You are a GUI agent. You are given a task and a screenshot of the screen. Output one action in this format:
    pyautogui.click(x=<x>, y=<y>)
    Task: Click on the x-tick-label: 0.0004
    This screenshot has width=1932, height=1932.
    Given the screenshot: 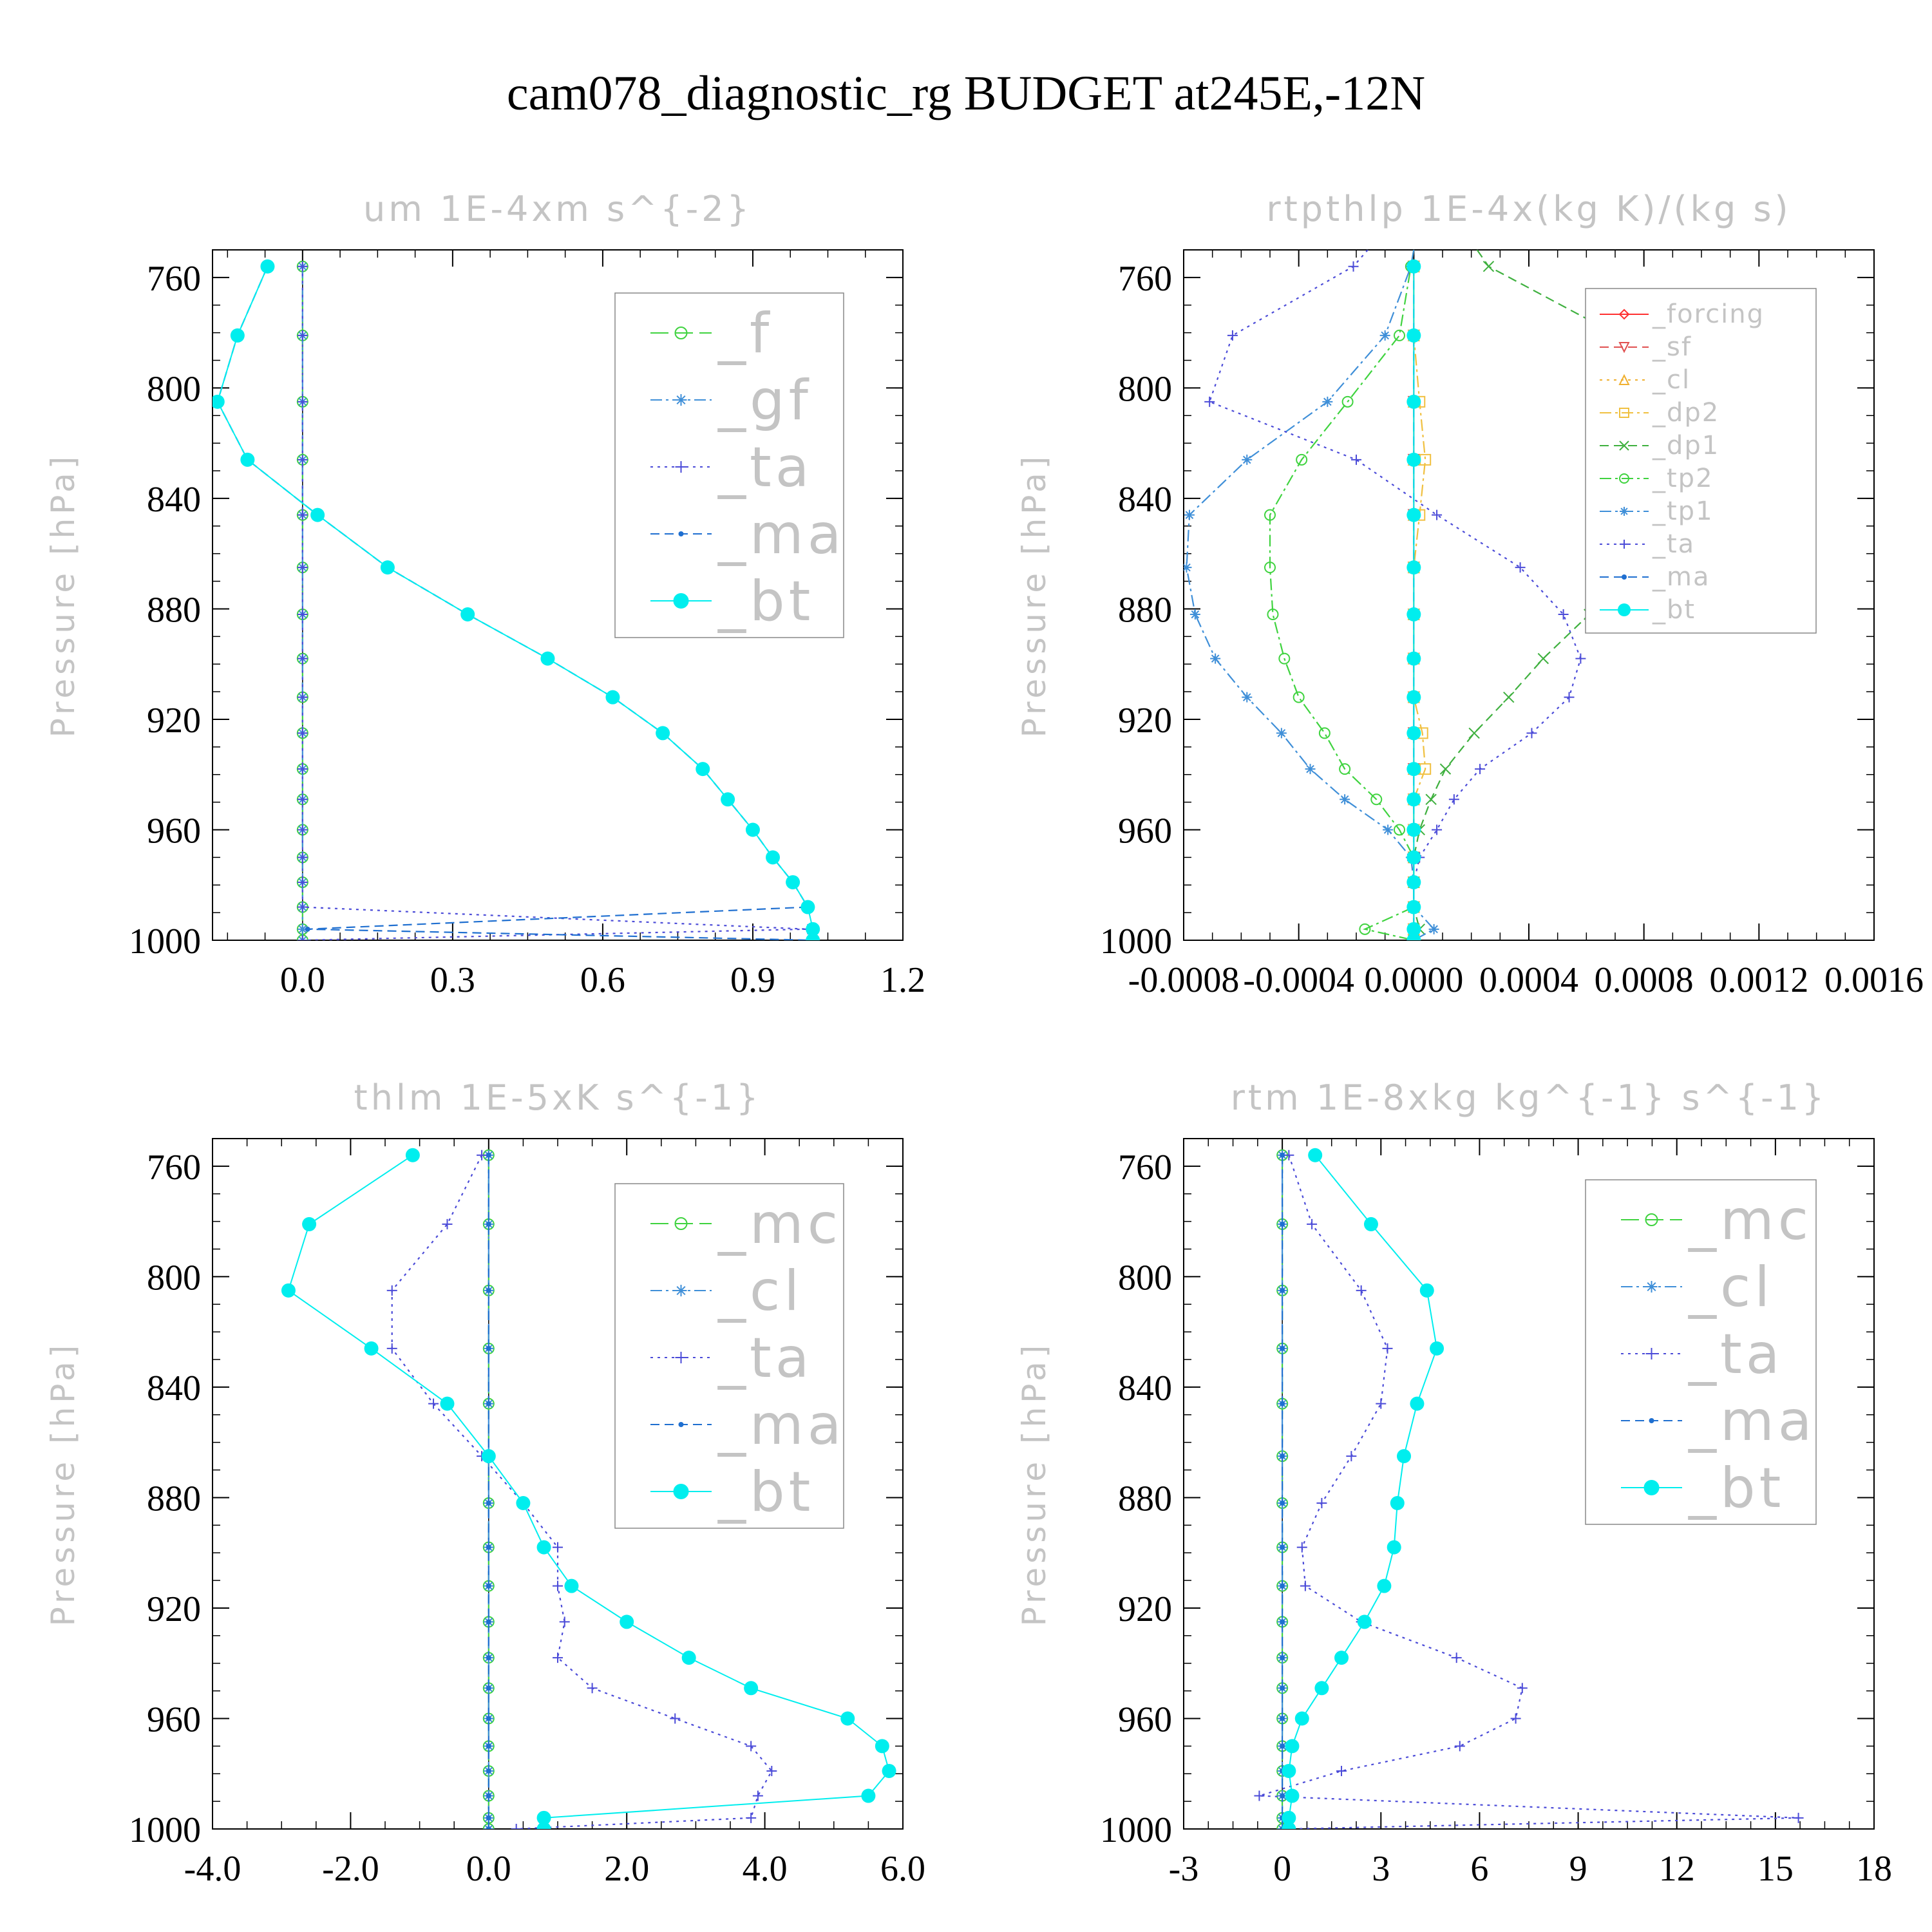 What is the action you would take?
    pyautogui.click(x=1529, y=980)
    